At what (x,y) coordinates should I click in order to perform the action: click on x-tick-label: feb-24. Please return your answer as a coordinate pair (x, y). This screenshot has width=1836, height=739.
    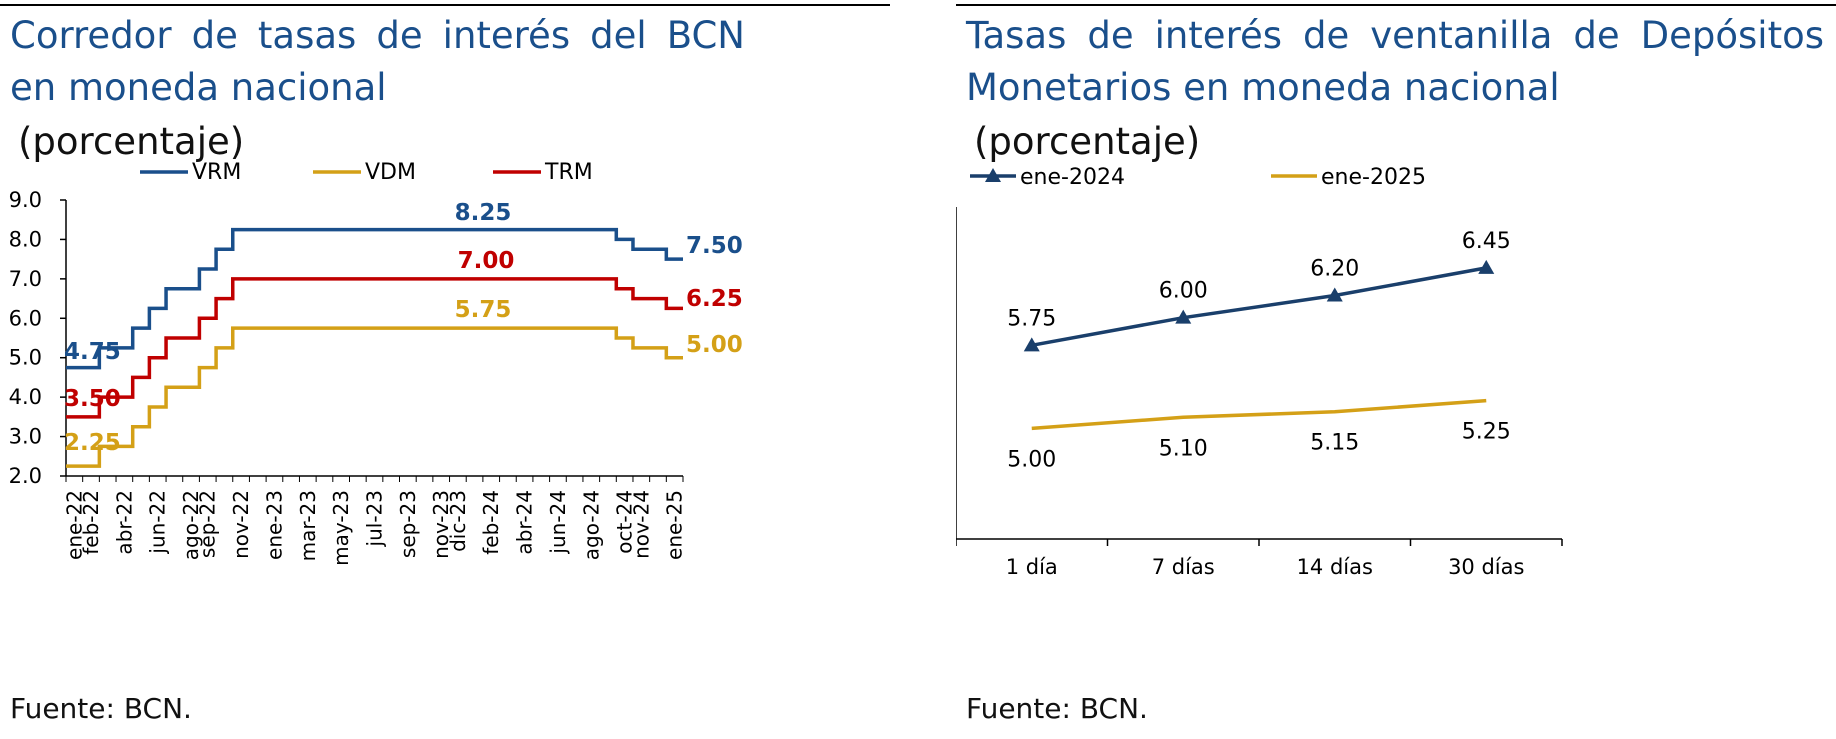
    Looking at the image, I should click on (491, 522).